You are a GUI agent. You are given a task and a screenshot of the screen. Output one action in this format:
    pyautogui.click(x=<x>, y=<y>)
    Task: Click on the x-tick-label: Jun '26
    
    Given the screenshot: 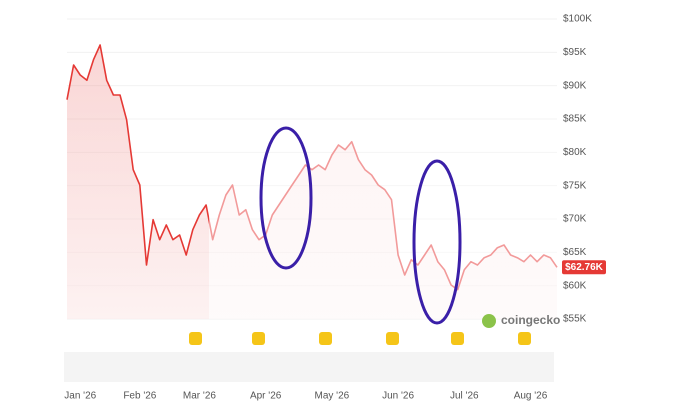 What is the action you would take?
    pyautogui.click(x=398, y=396)
    